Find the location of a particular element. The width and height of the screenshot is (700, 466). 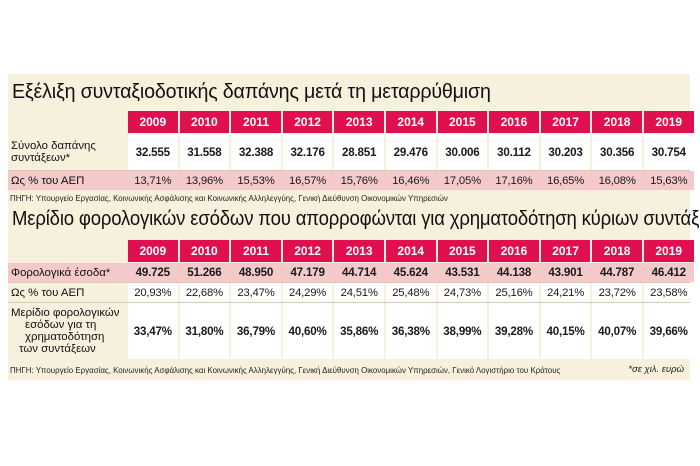

table-cell: 30.006 is located at coordinates (462, 152).